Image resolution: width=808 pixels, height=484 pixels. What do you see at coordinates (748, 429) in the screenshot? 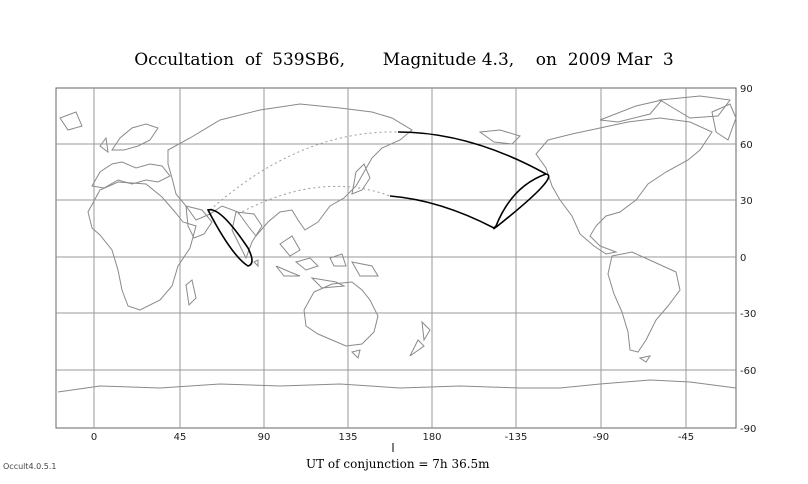
I see `y-tick-label: -90` at bounding box center [748, 429].